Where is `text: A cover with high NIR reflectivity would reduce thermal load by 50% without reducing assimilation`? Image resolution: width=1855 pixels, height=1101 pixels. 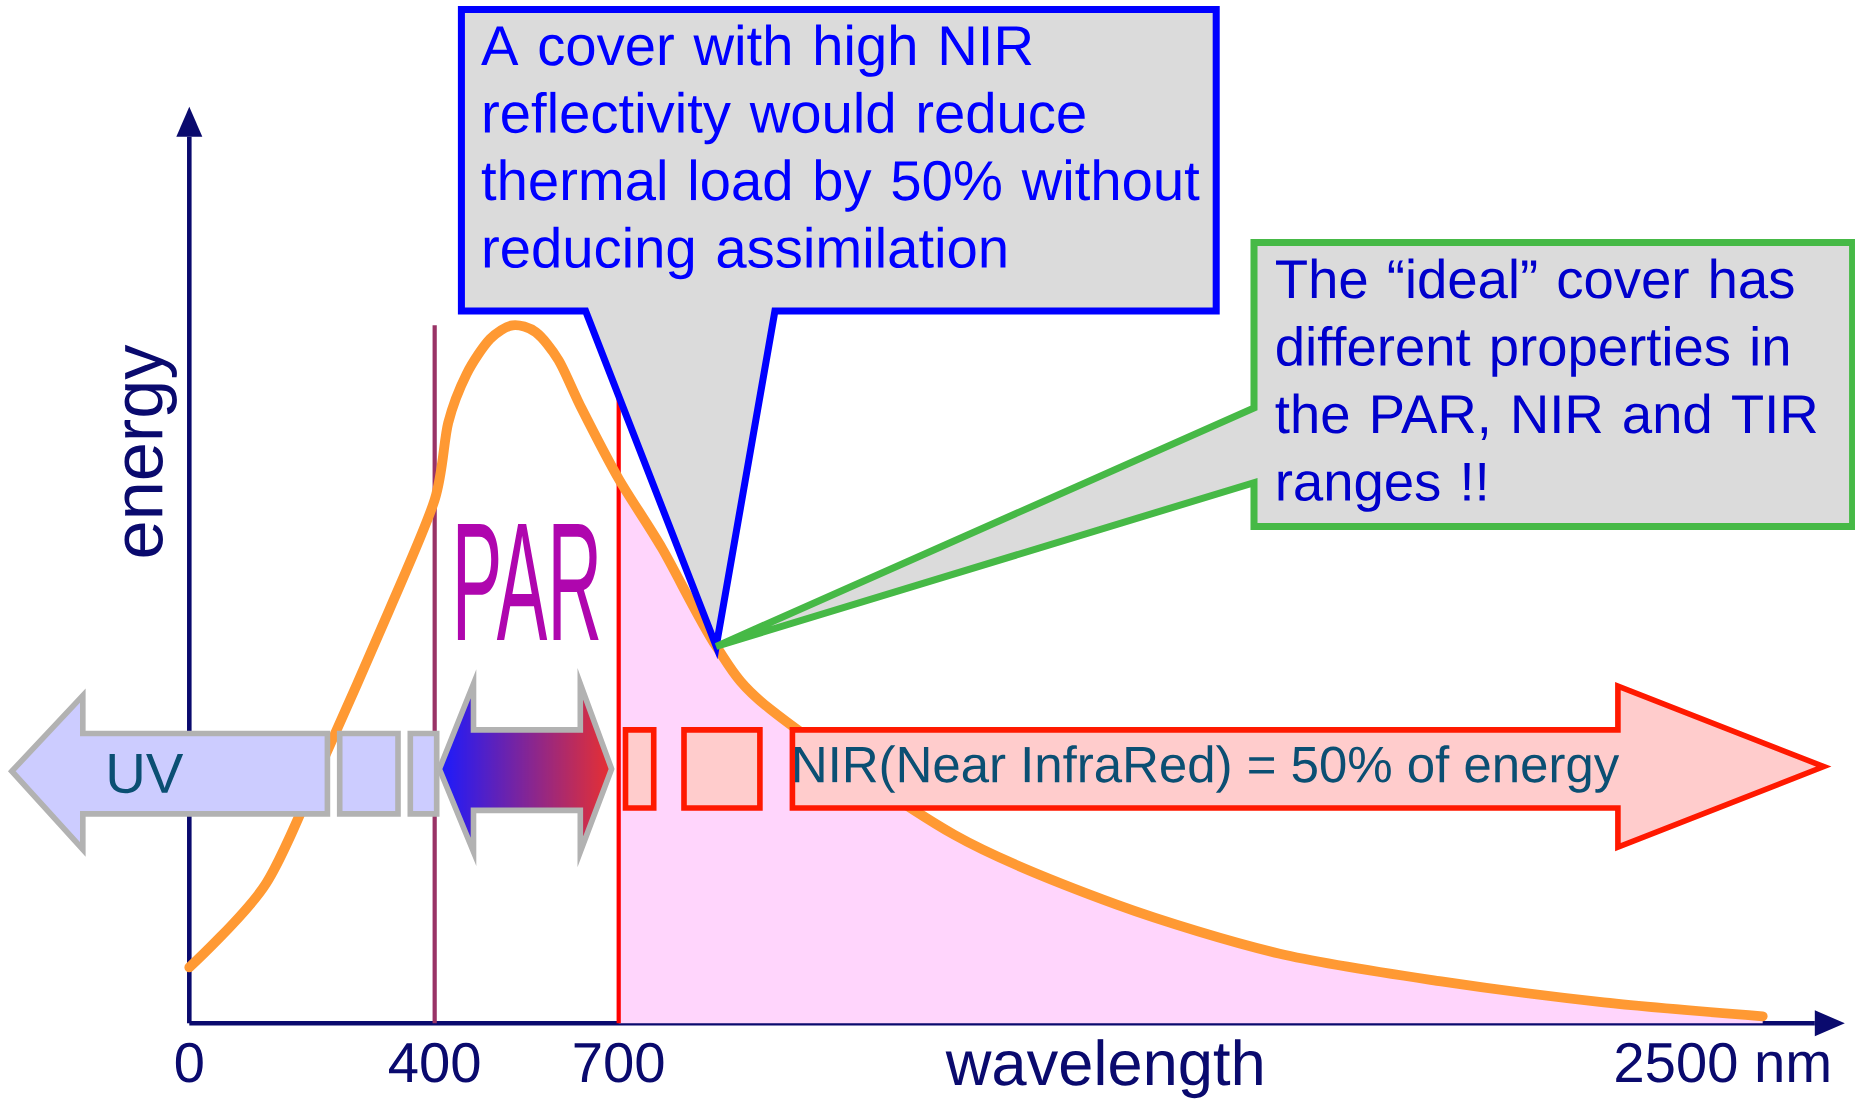
text: A cover with high NIR reflectivity would reduce thermal load by 50% without reducing assimilation is located at coordinates (840, 152).